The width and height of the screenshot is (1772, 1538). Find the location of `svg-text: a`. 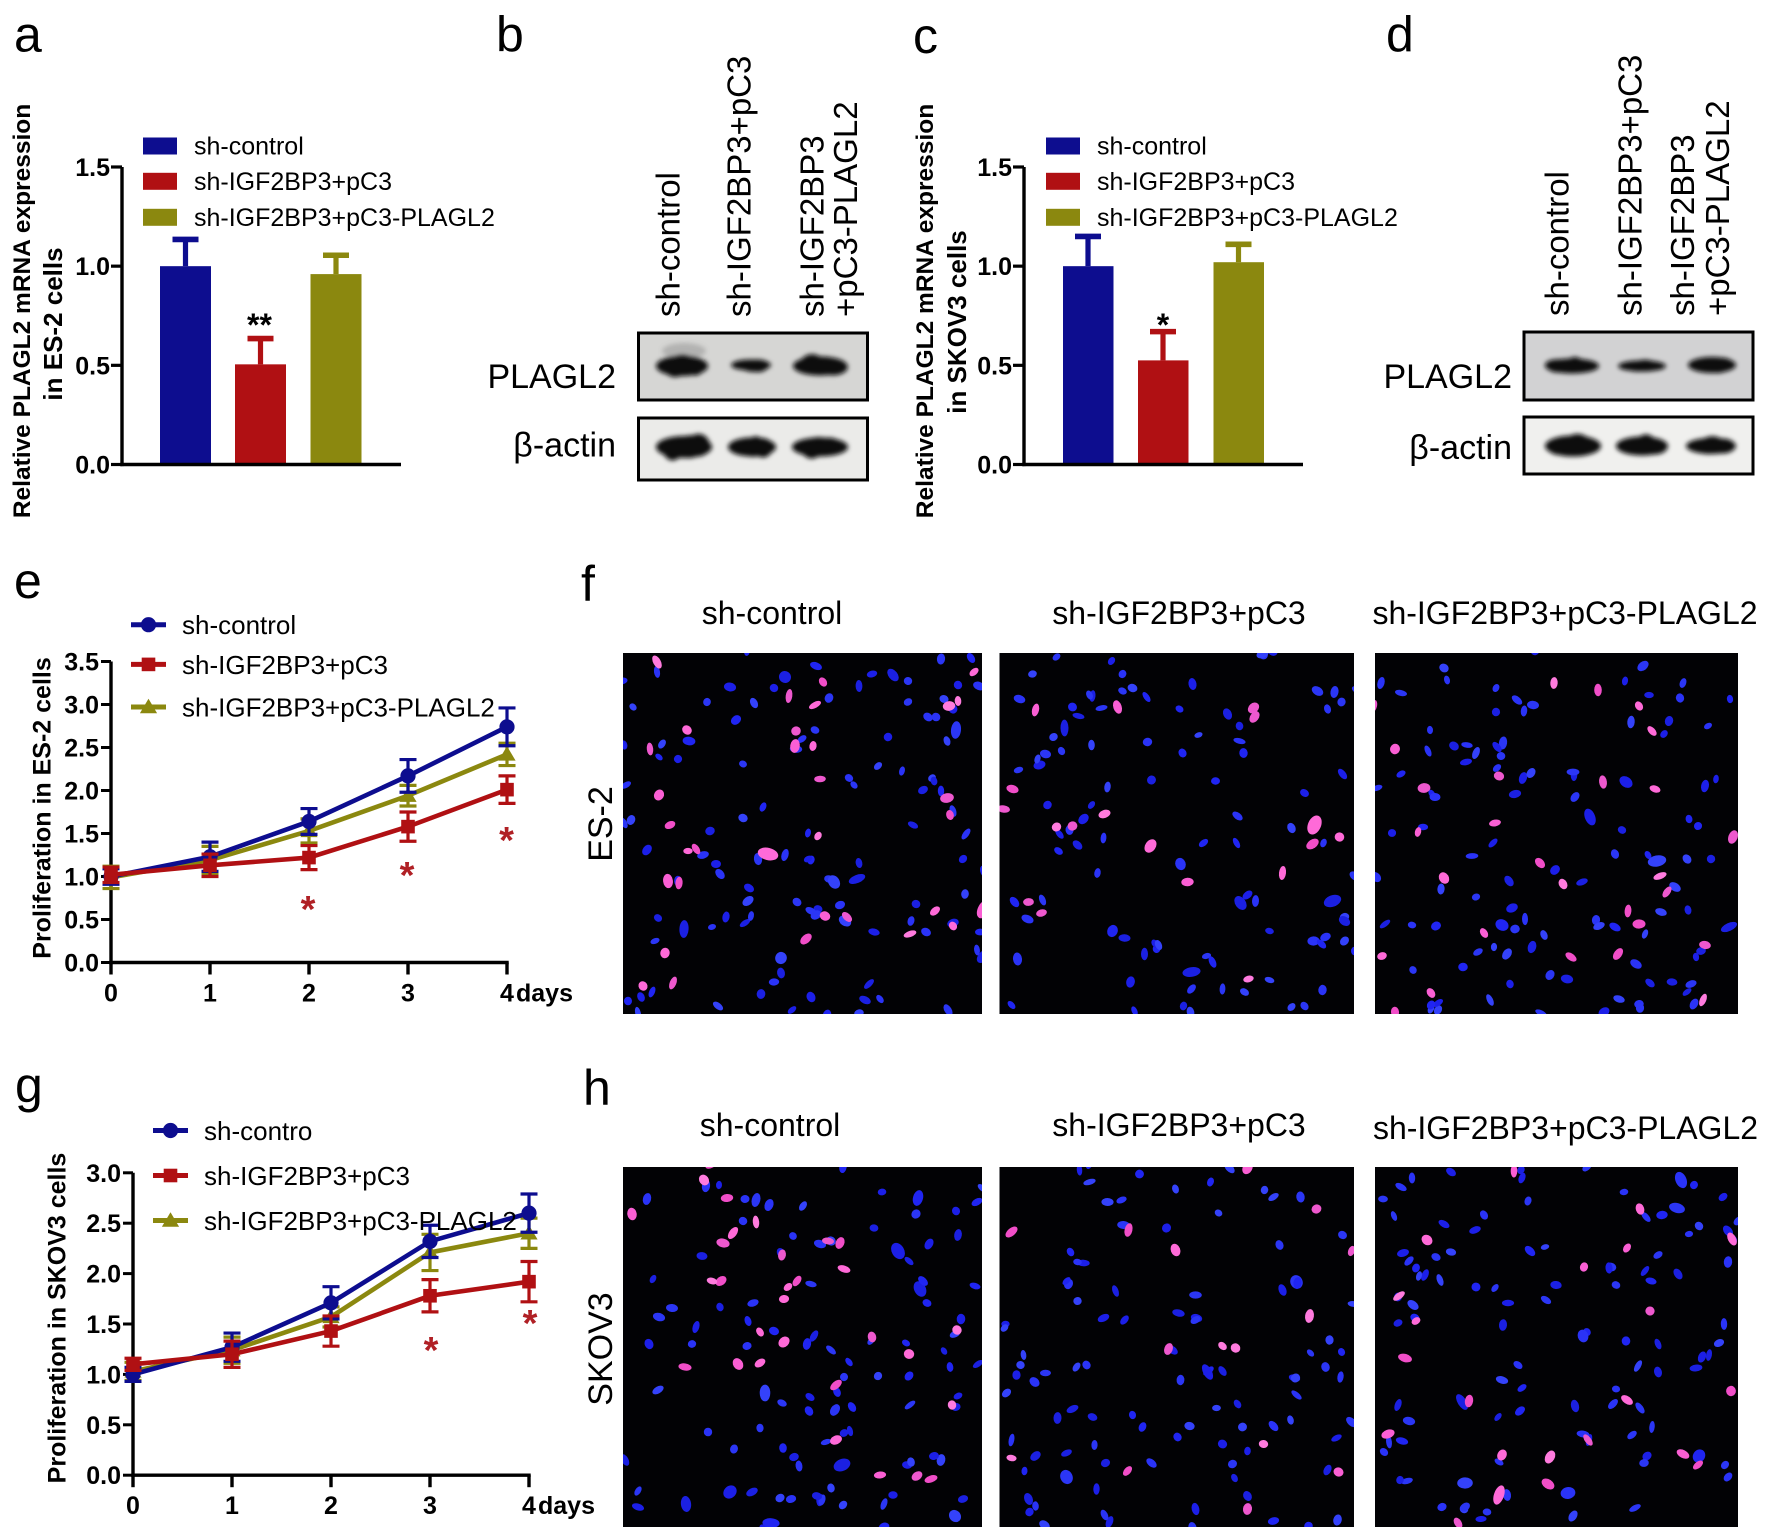

svg-text: a is located at coordinates (28, 35).